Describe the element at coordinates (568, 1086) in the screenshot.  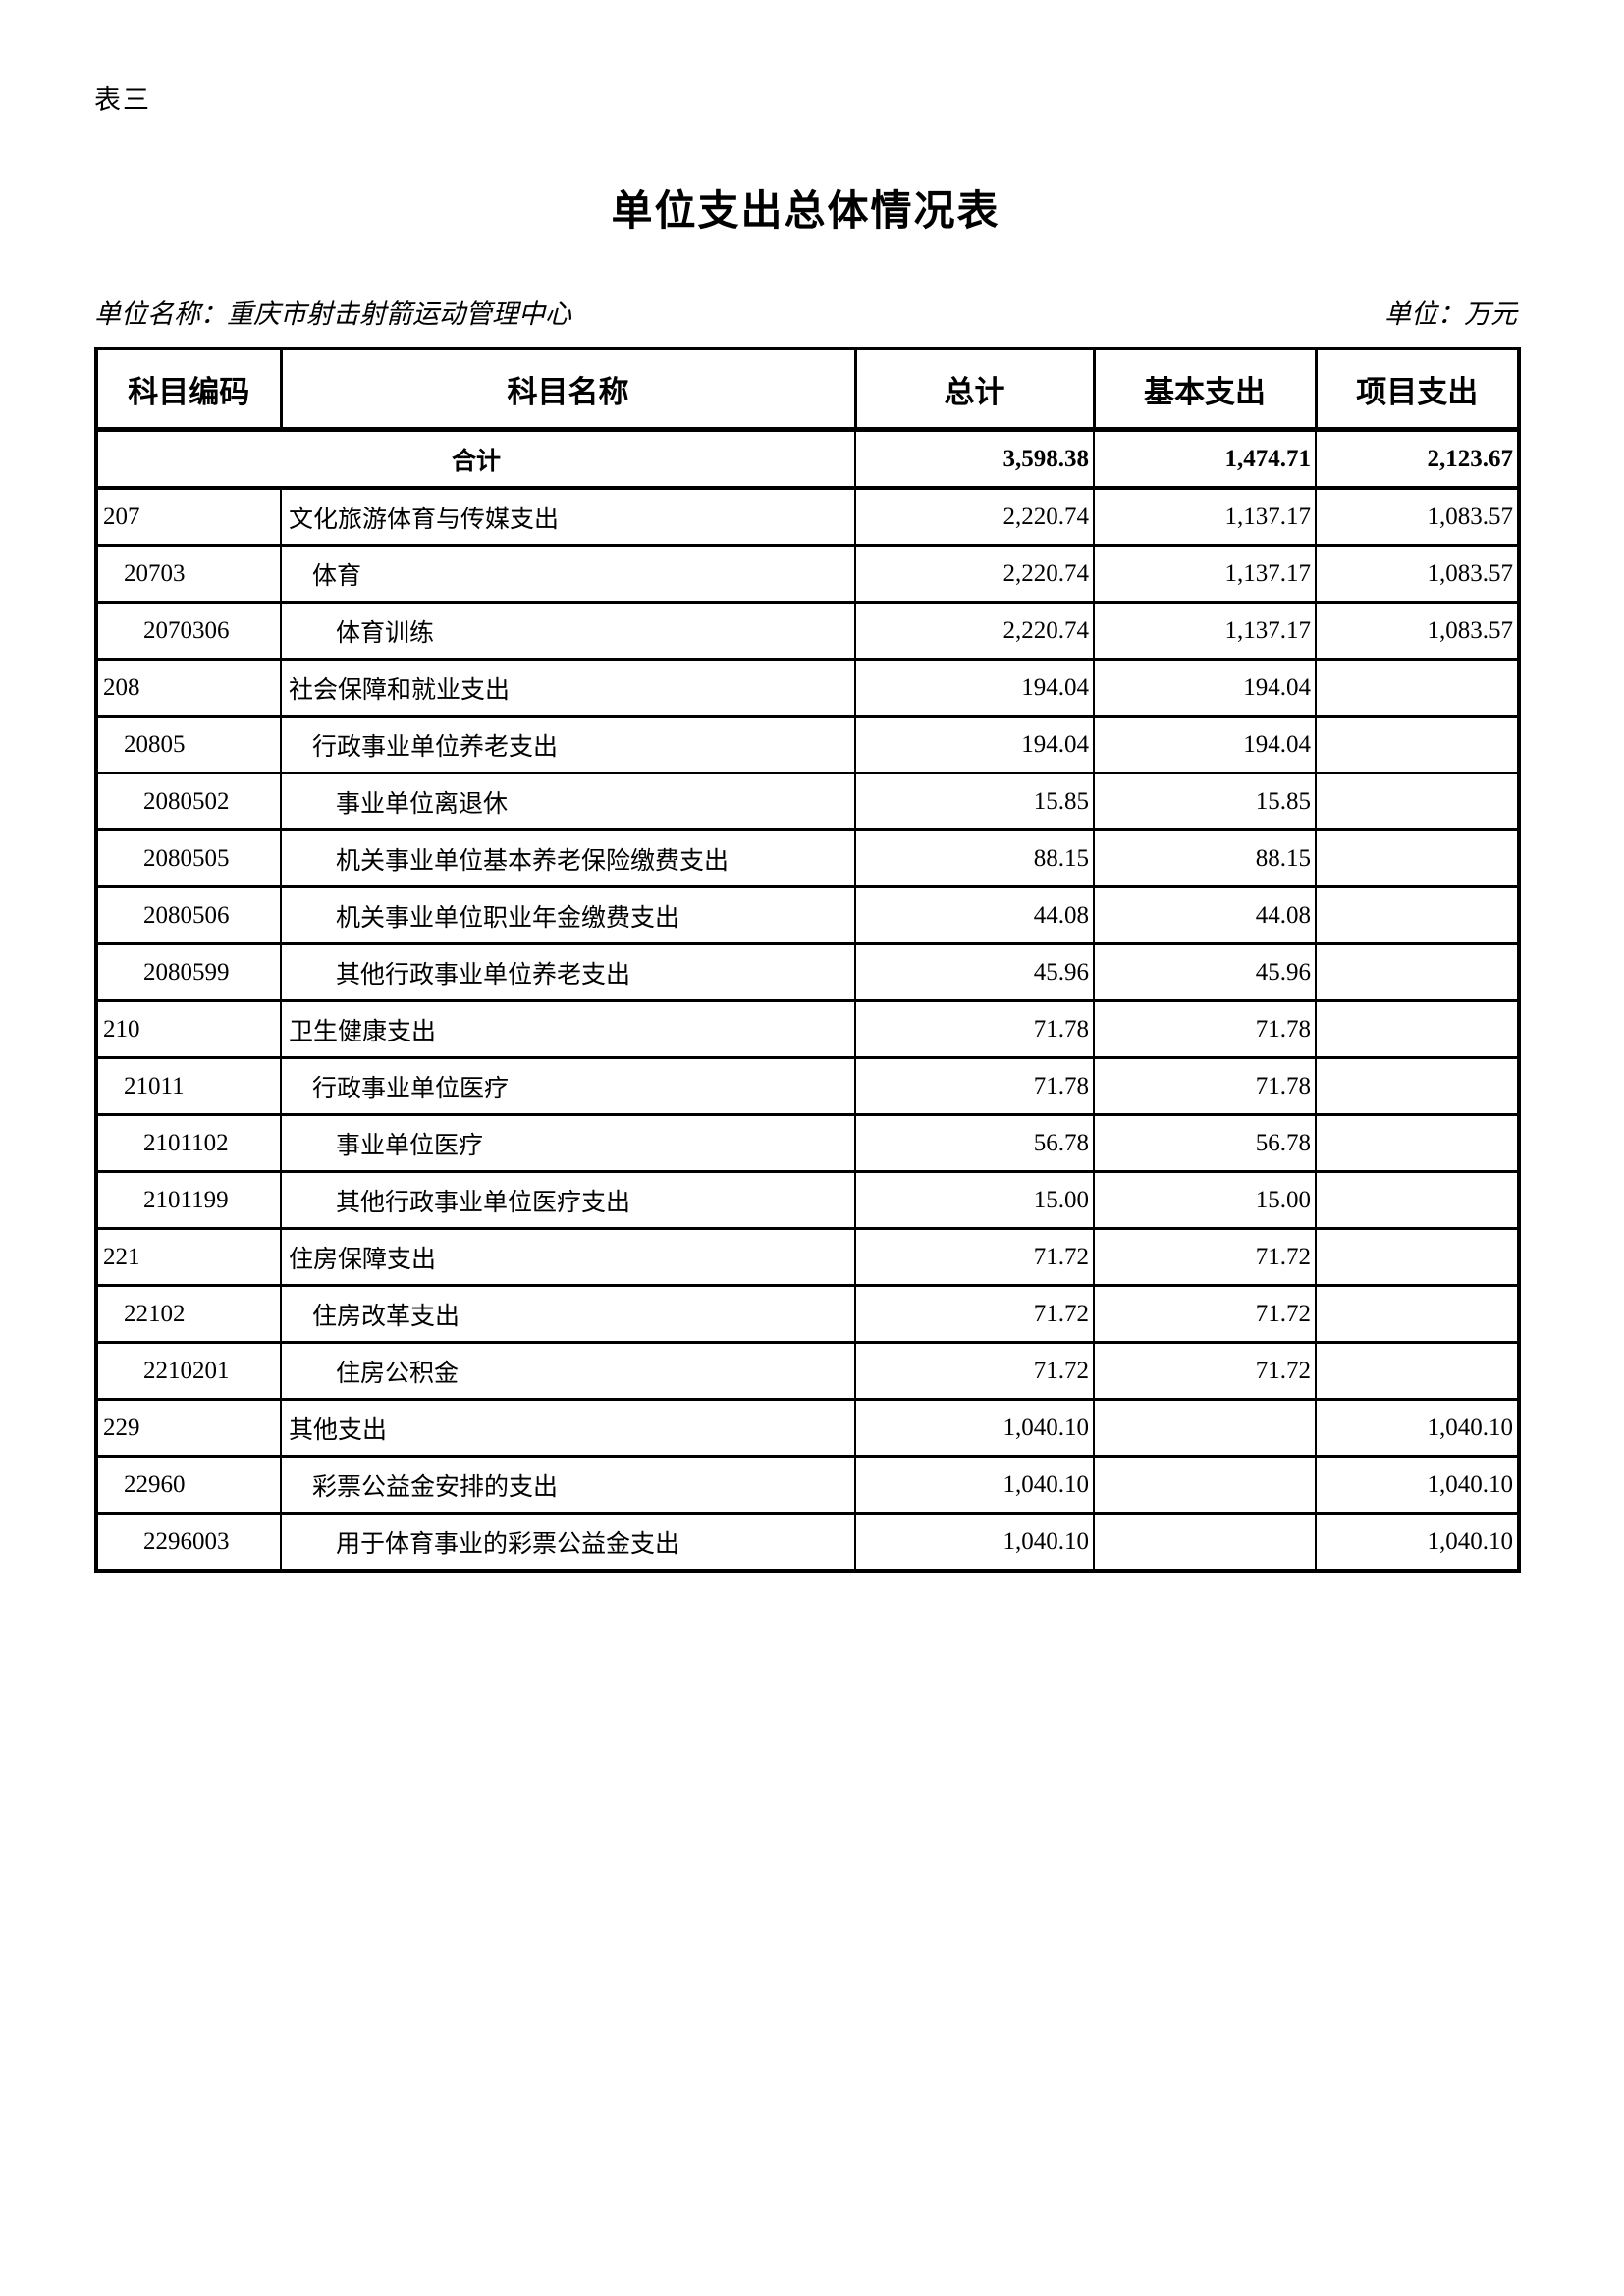
I see `row-name: 行政事业单位医疗` at that location.